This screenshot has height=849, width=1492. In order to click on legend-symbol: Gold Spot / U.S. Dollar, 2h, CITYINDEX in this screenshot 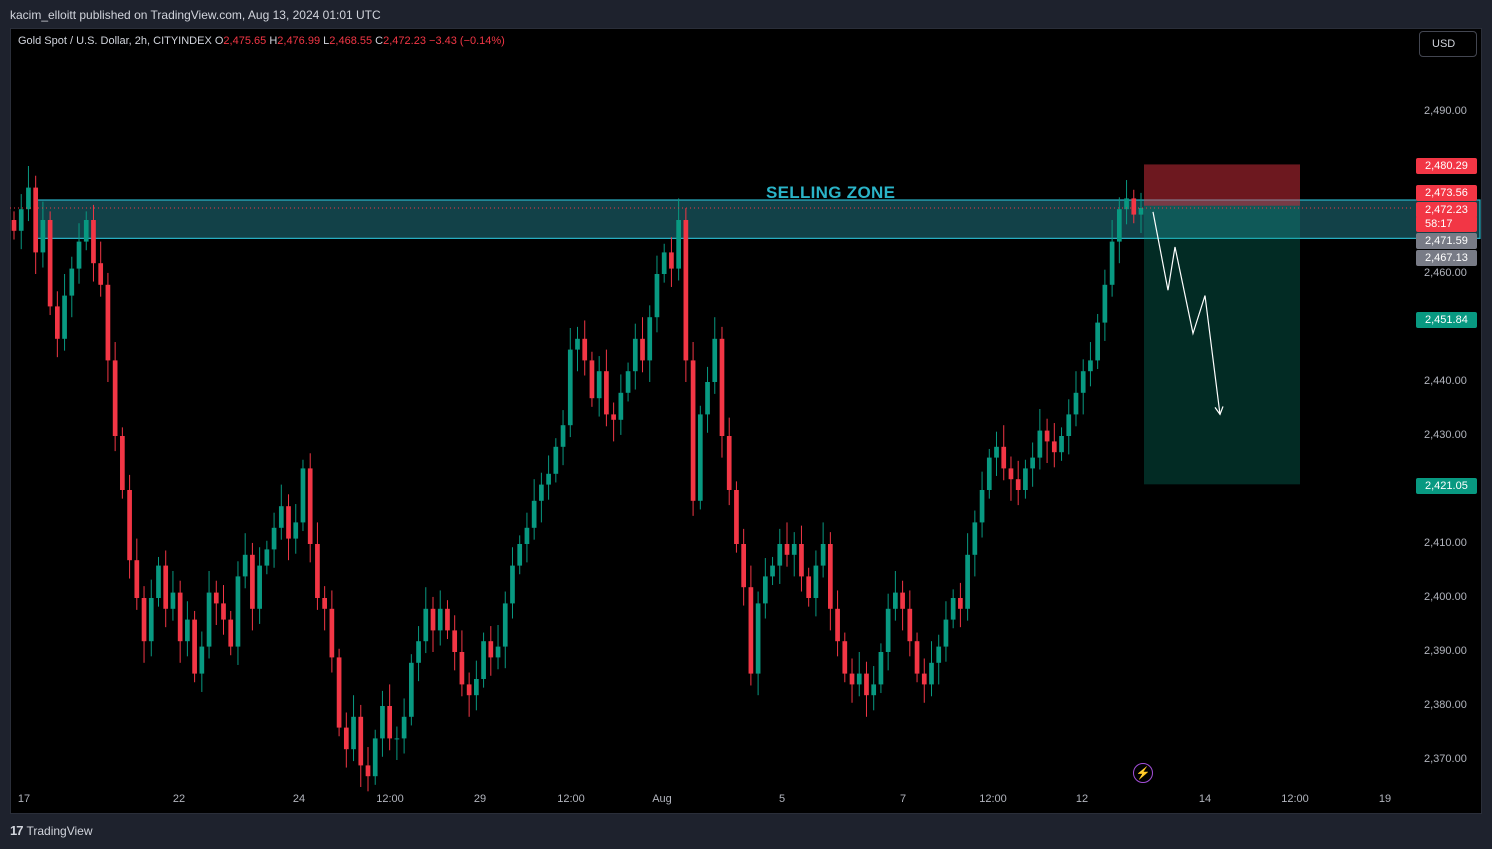, I will do `click(115, 41)`.